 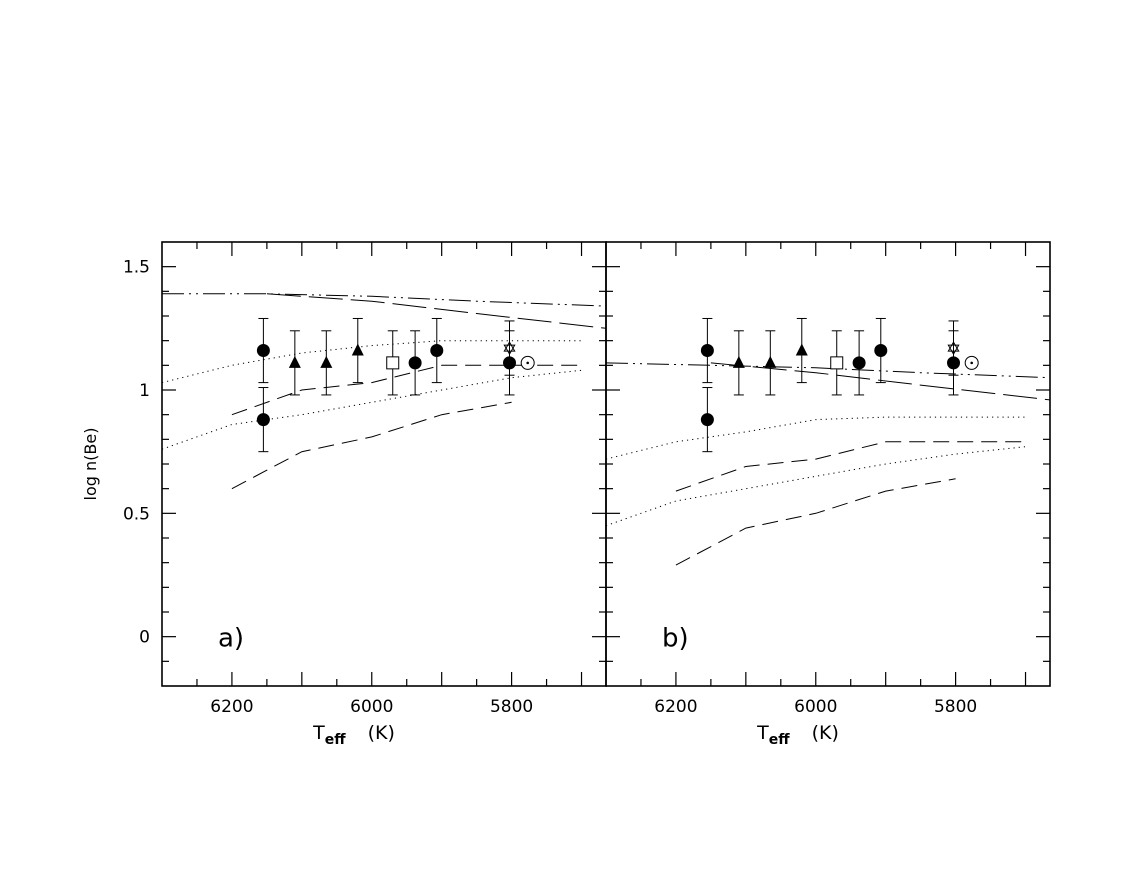 What do you see at coordinates (144, 391) in the screenshot?
I see `y-tick-label: 1` at bounding box center [144, 391].